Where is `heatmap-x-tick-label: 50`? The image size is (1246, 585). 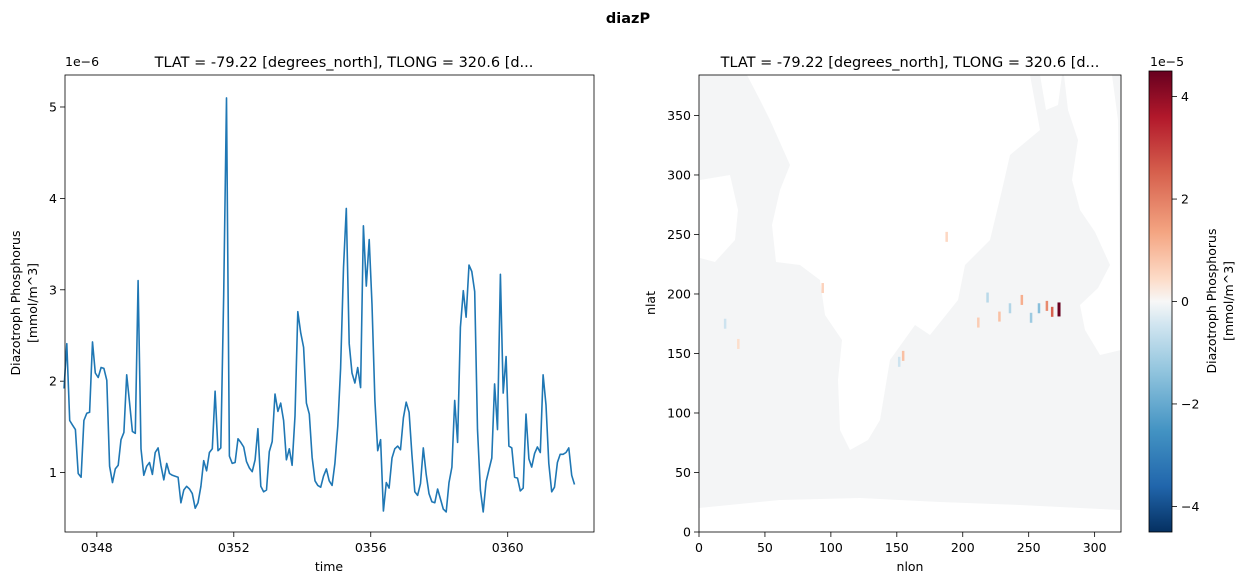 heatmap-x-tick-label: 50 is located at coordinates (765, 547).